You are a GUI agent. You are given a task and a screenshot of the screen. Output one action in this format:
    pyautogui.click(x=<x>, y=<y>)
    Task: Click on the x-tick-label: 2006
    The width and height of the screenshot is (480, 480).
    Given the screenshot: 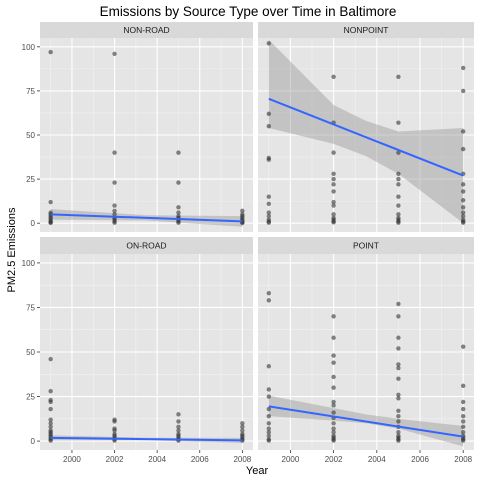 What is the action you would take?
    pyautogui.click(x=200, y=459)
    